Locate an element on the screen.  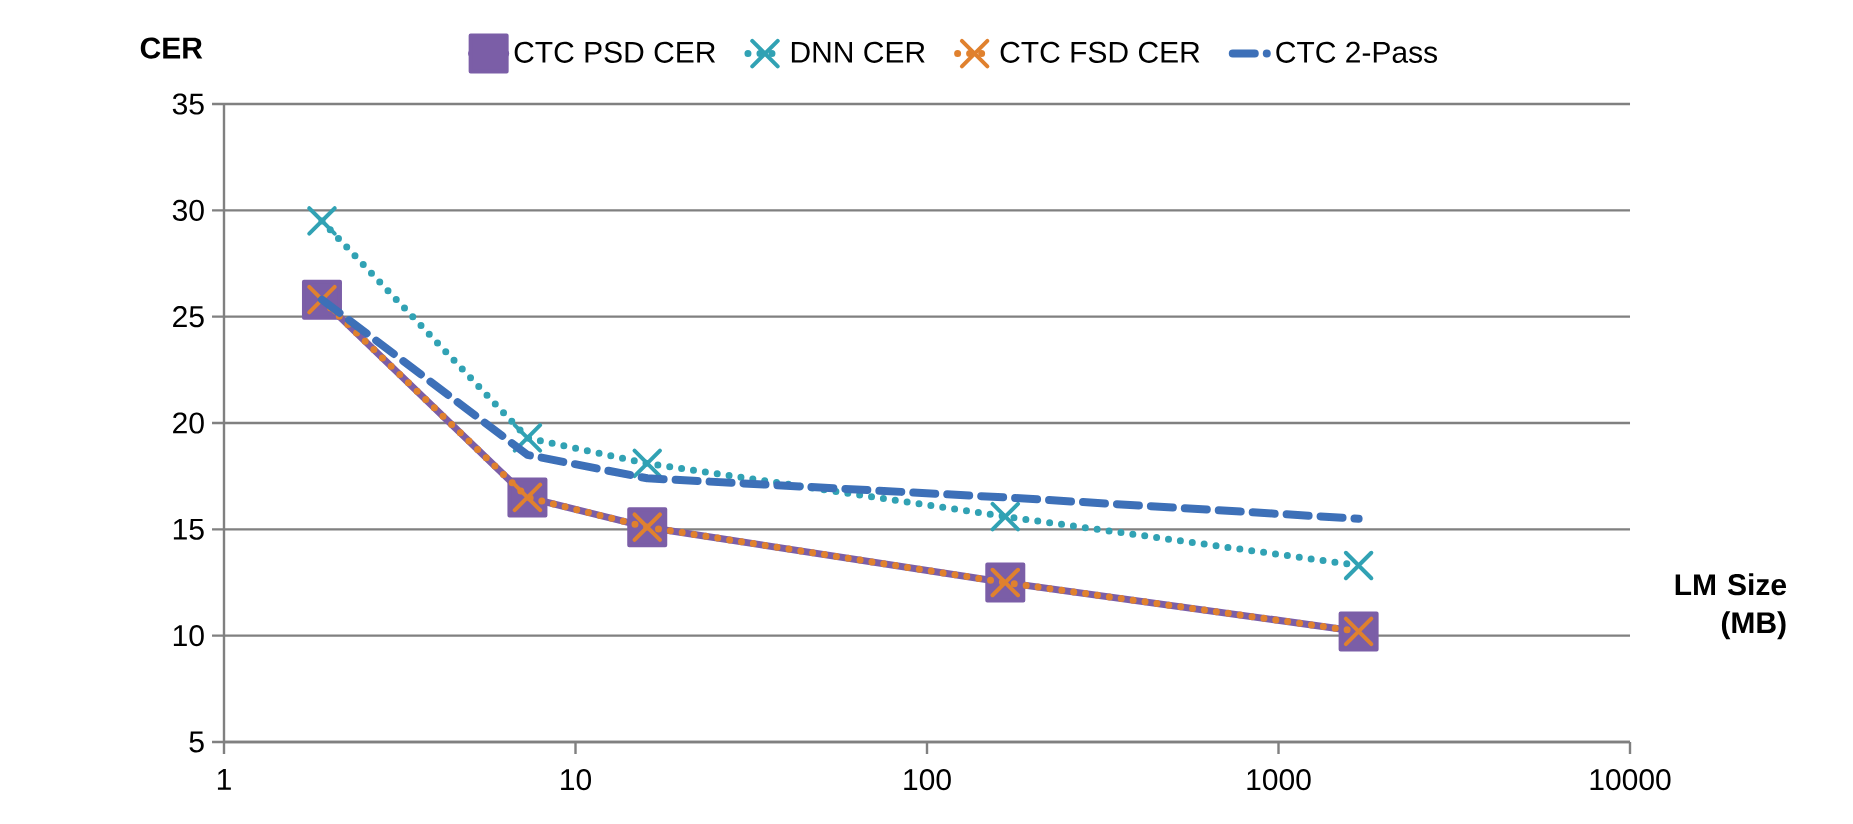
x-tick-label: 100 is located at coordinates (927, 780).